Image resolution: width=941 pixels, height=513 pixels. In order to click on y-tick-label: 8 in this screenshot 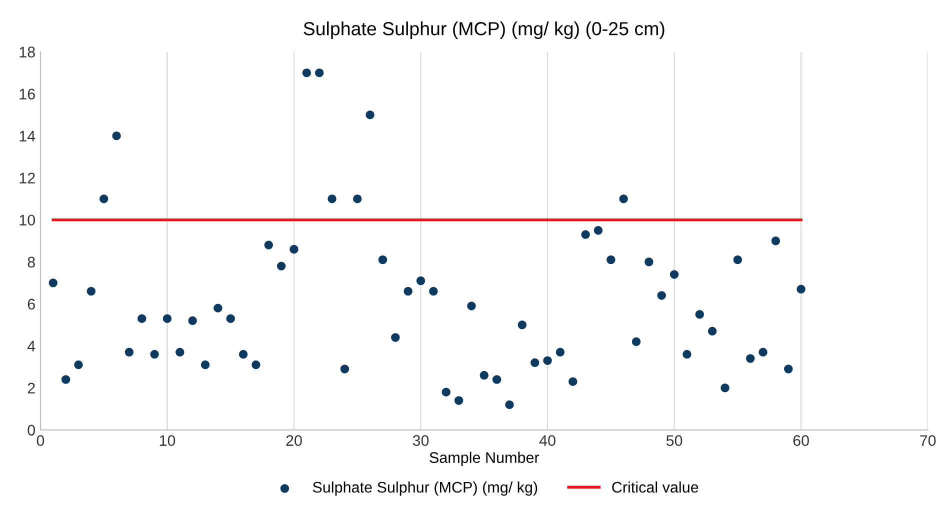, I will do `click(31, 262)`.